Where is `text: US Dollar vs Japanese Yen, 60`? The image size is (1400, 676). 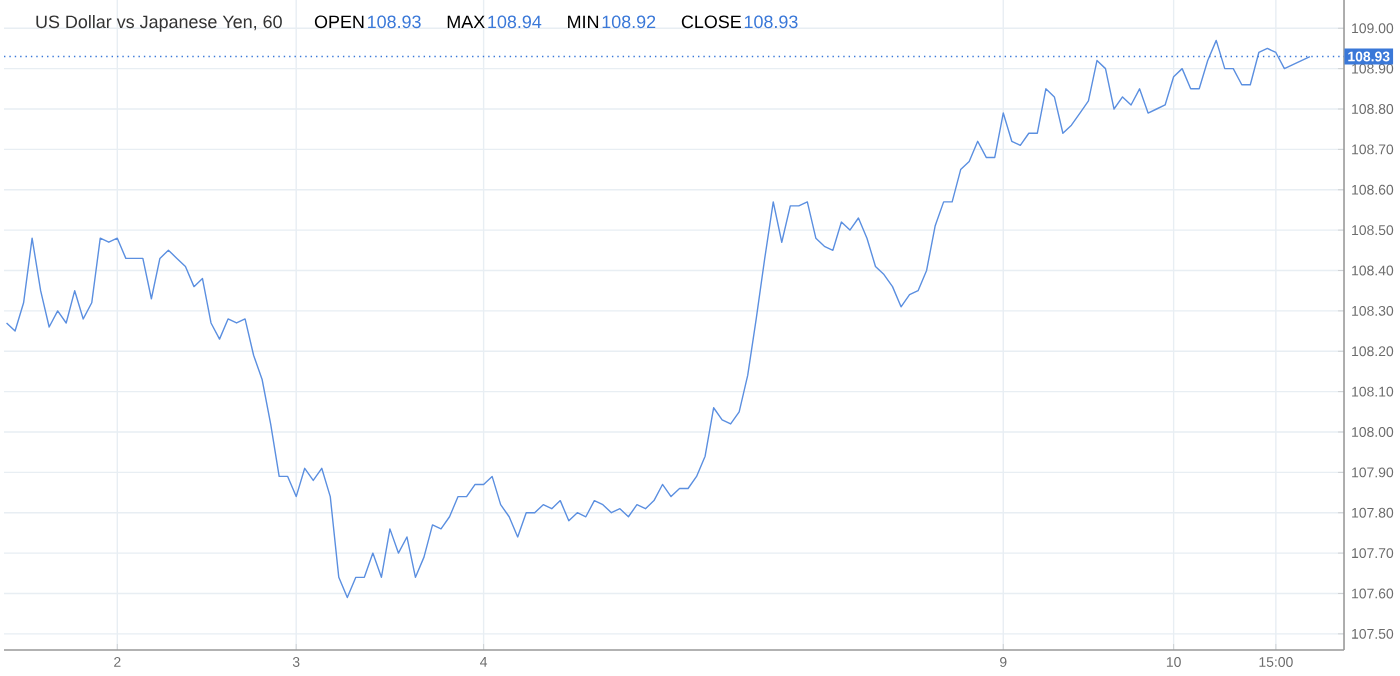
text: US Dollar vs Japanese Yen, 60 is located at coordinates (159, 23).